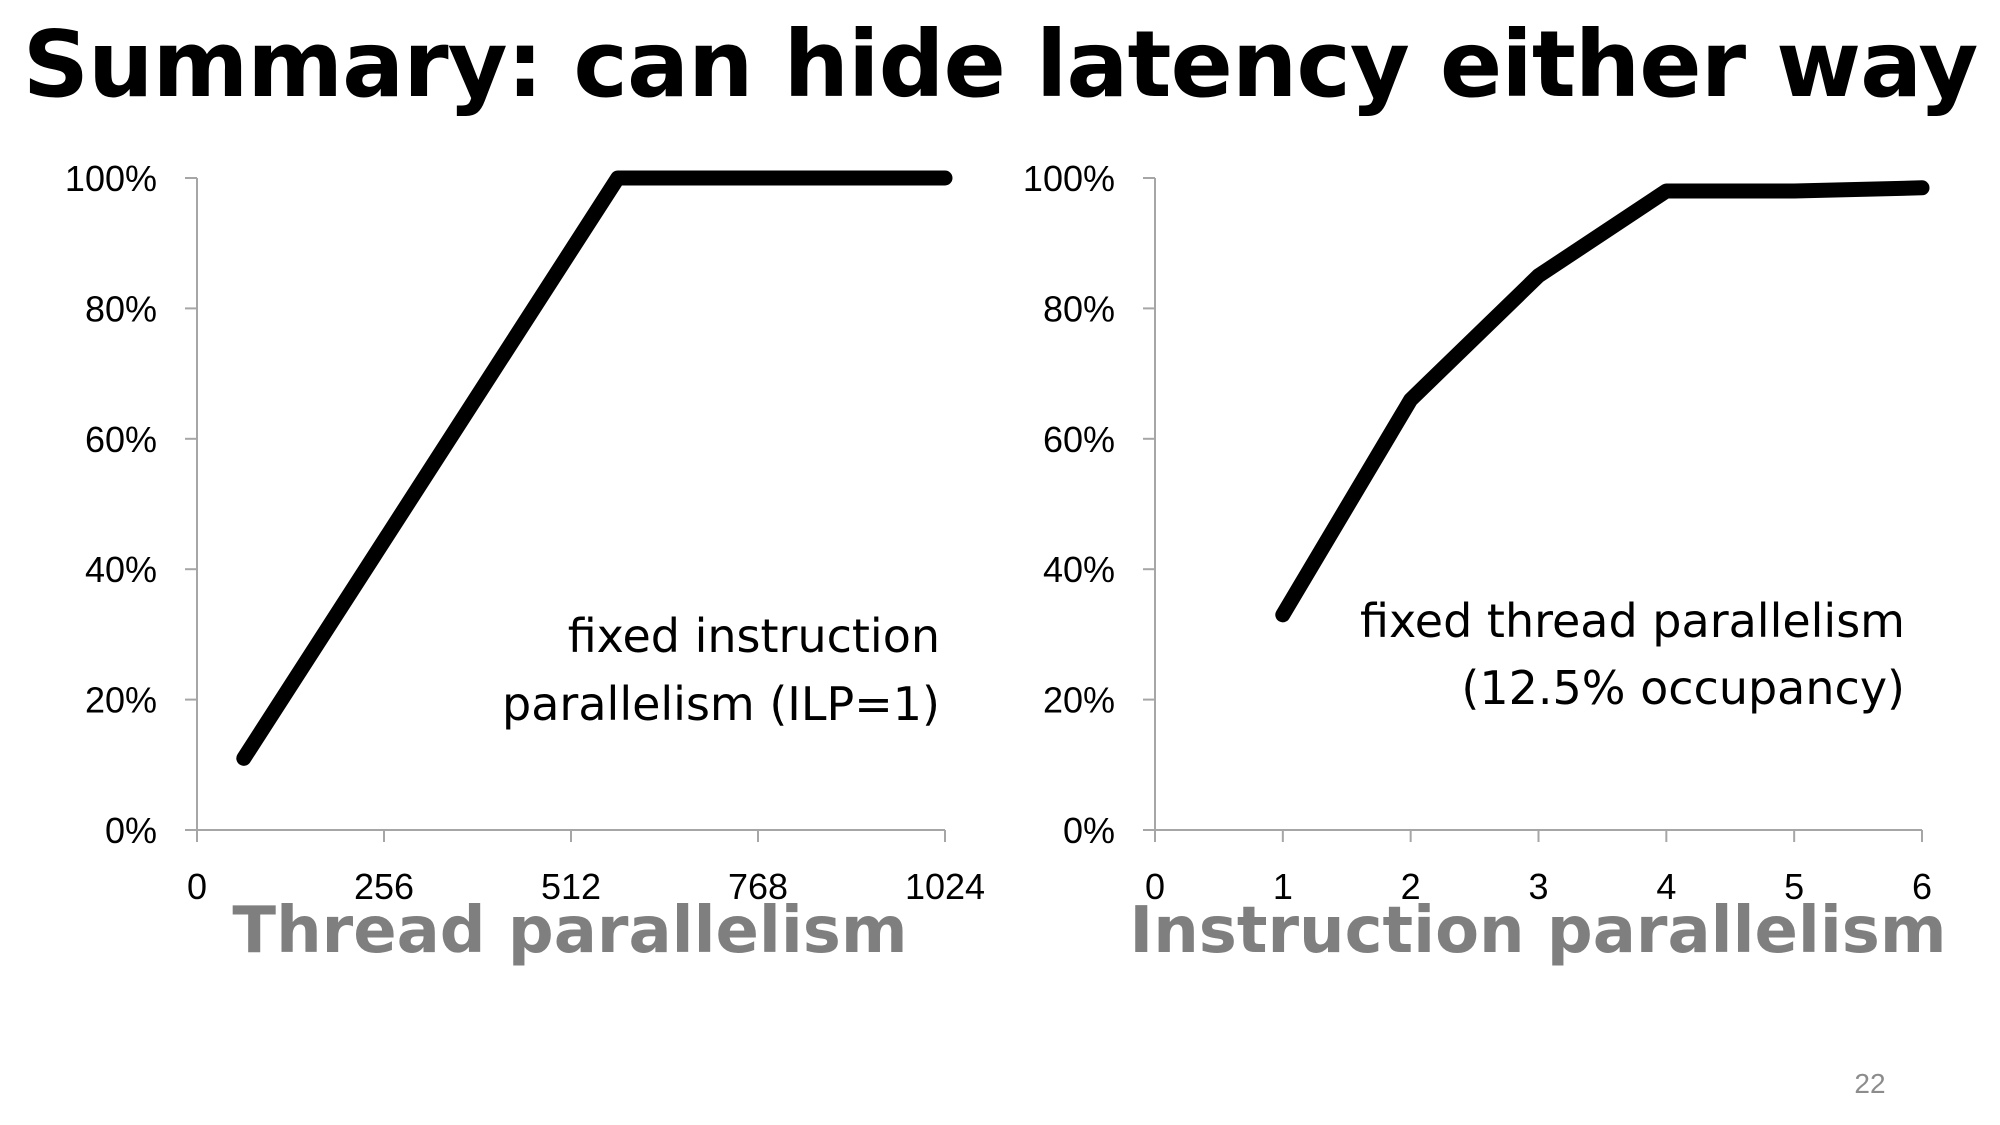  Describe the element at coordinates (384, 886) in the screenshot. I see `x-tick-label: 256` at that location.